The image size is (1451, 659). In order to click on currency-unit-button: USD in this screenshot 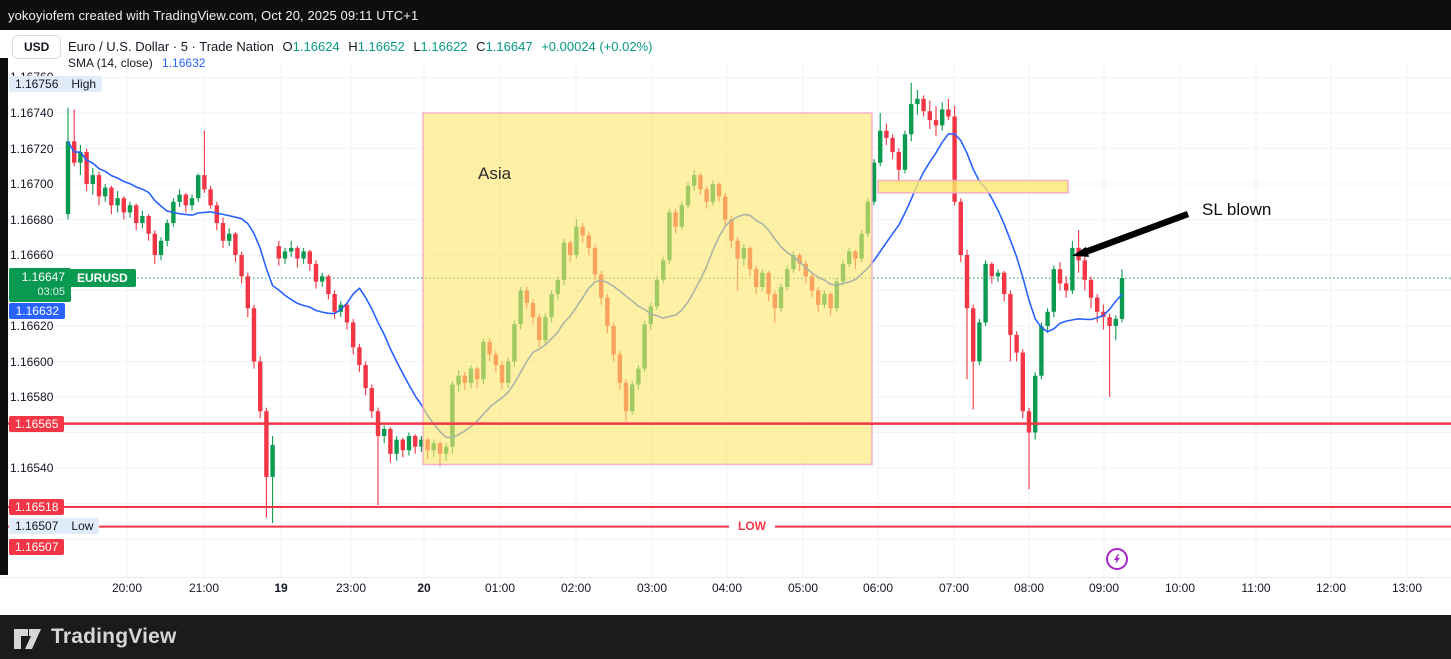, I will do `click(37, 47)`.